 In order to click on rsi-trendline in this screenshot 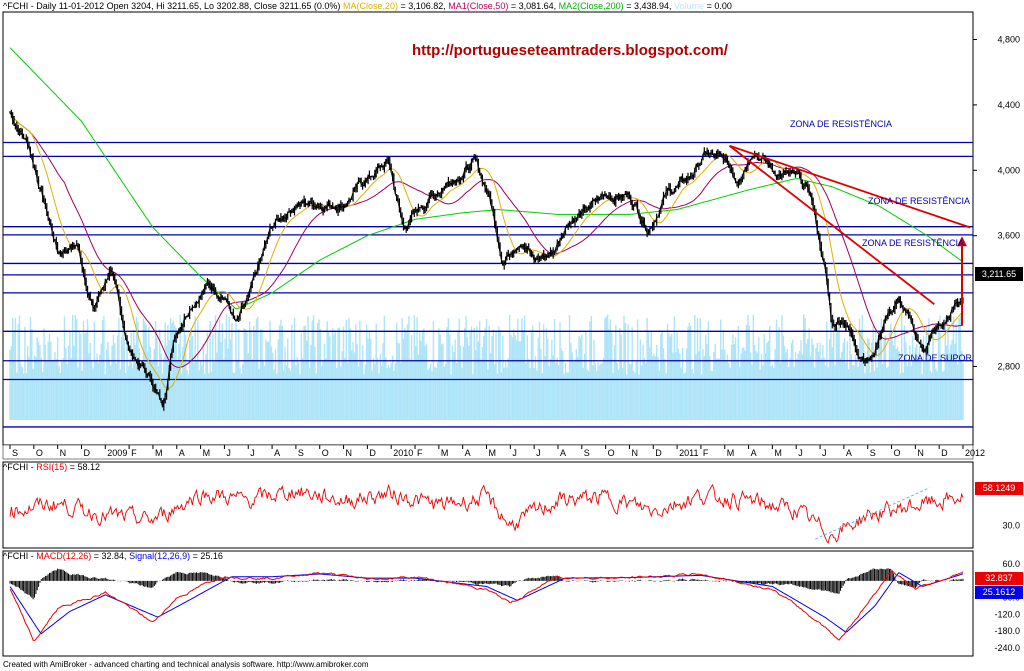, I will do `click(872, 513)`.